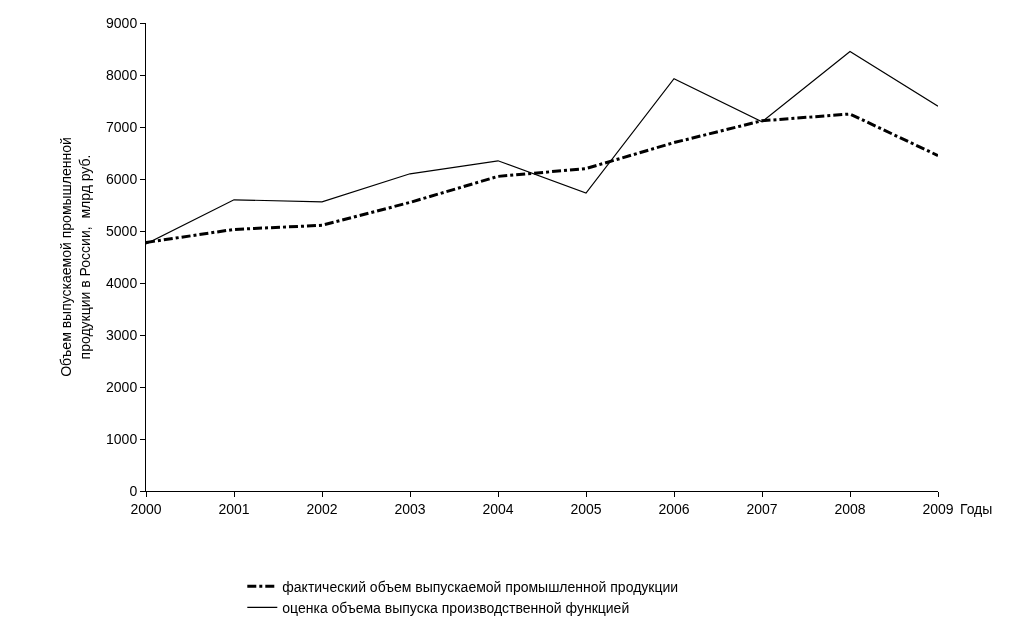 This screenshot has height=637, width=1017. Describe the element at coordinates (674, 508) in the screenshot. I see `x-tick-label: 2006` at that location.